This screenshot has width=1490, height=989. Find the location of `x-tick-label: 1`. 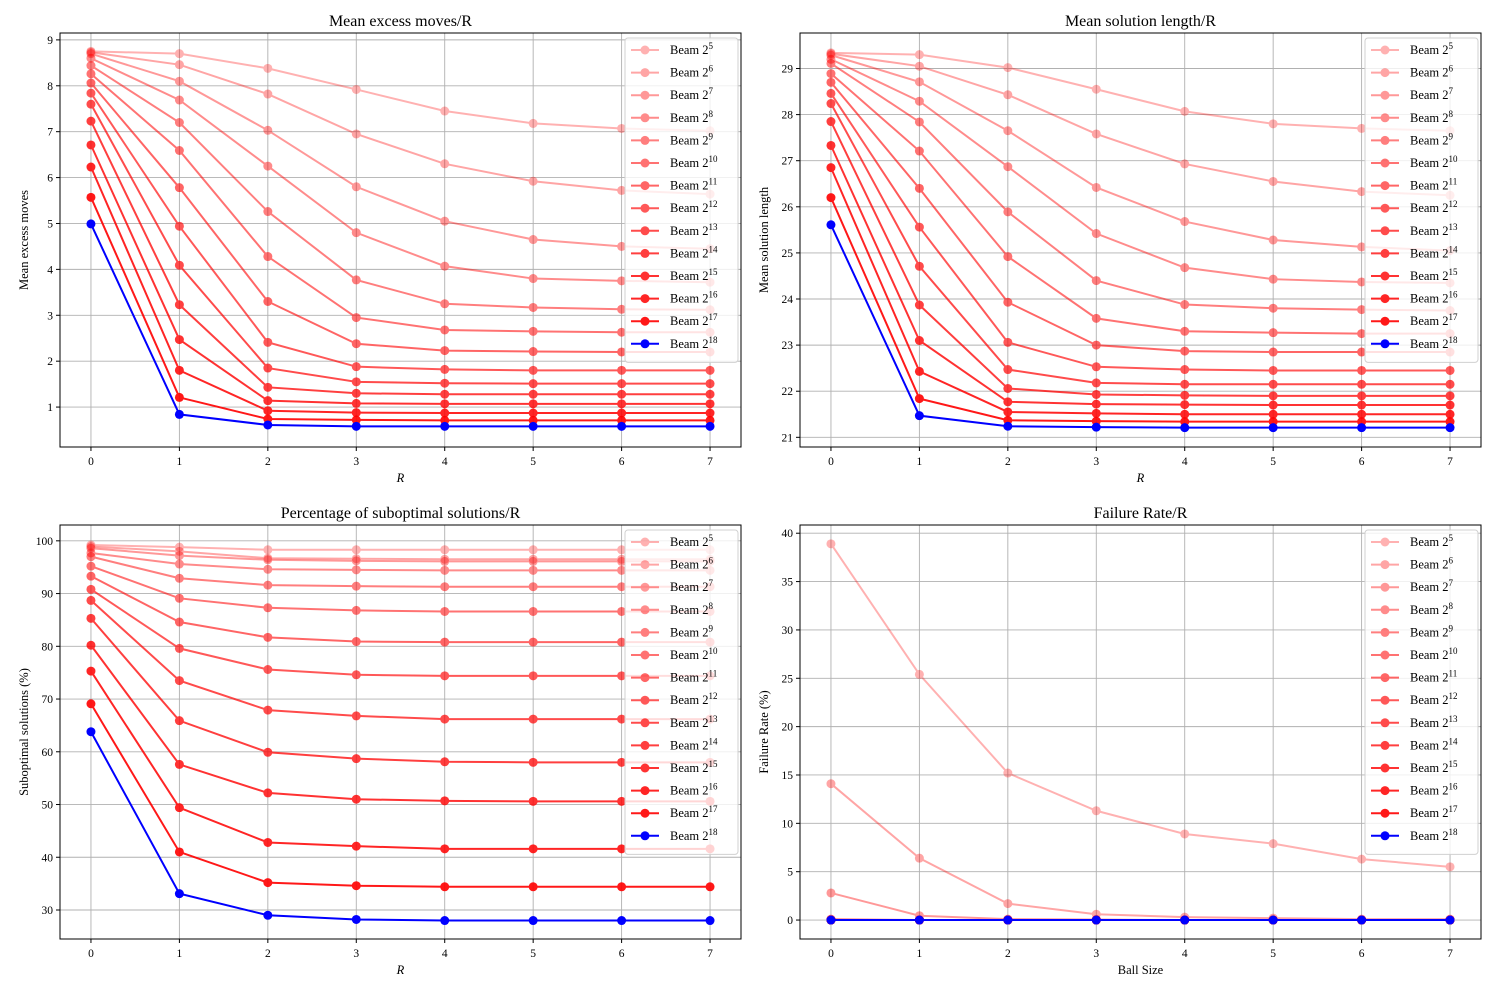

x-tick-label: 1 is located at coordinates (920, 954).